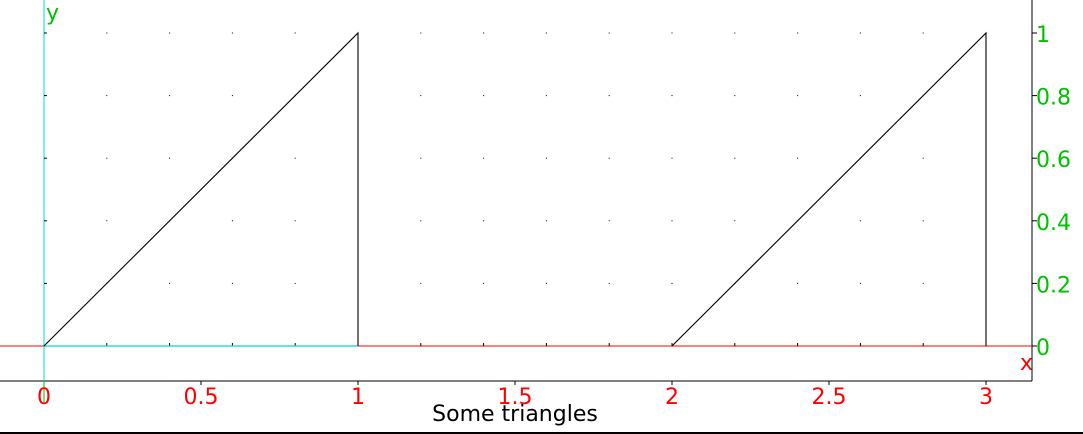 Image resolution: width=1083 pixels, height=434 pixels. I want to click on y-tick-label: 0.4, so click(1053, 223).